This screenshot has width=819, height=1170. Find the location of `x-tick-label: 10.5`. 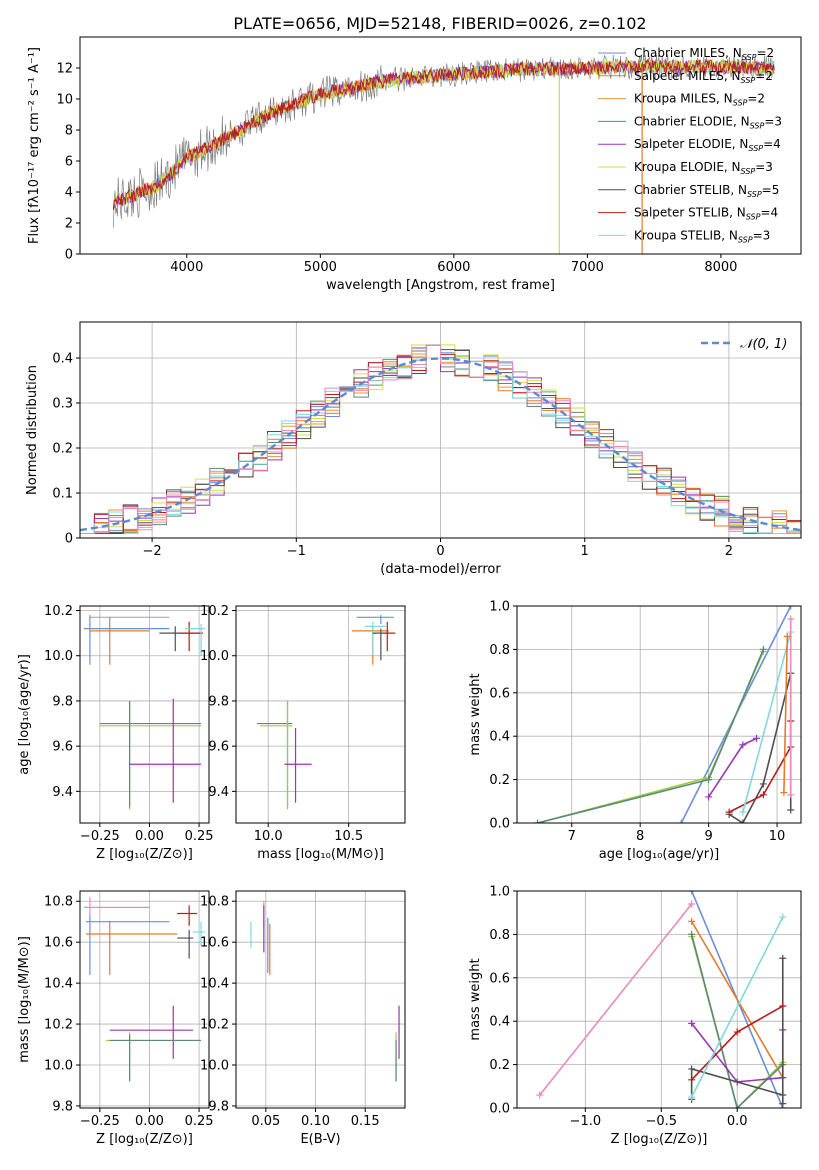

x-tick-label: 10.5 is located at coordinates (348, 836).